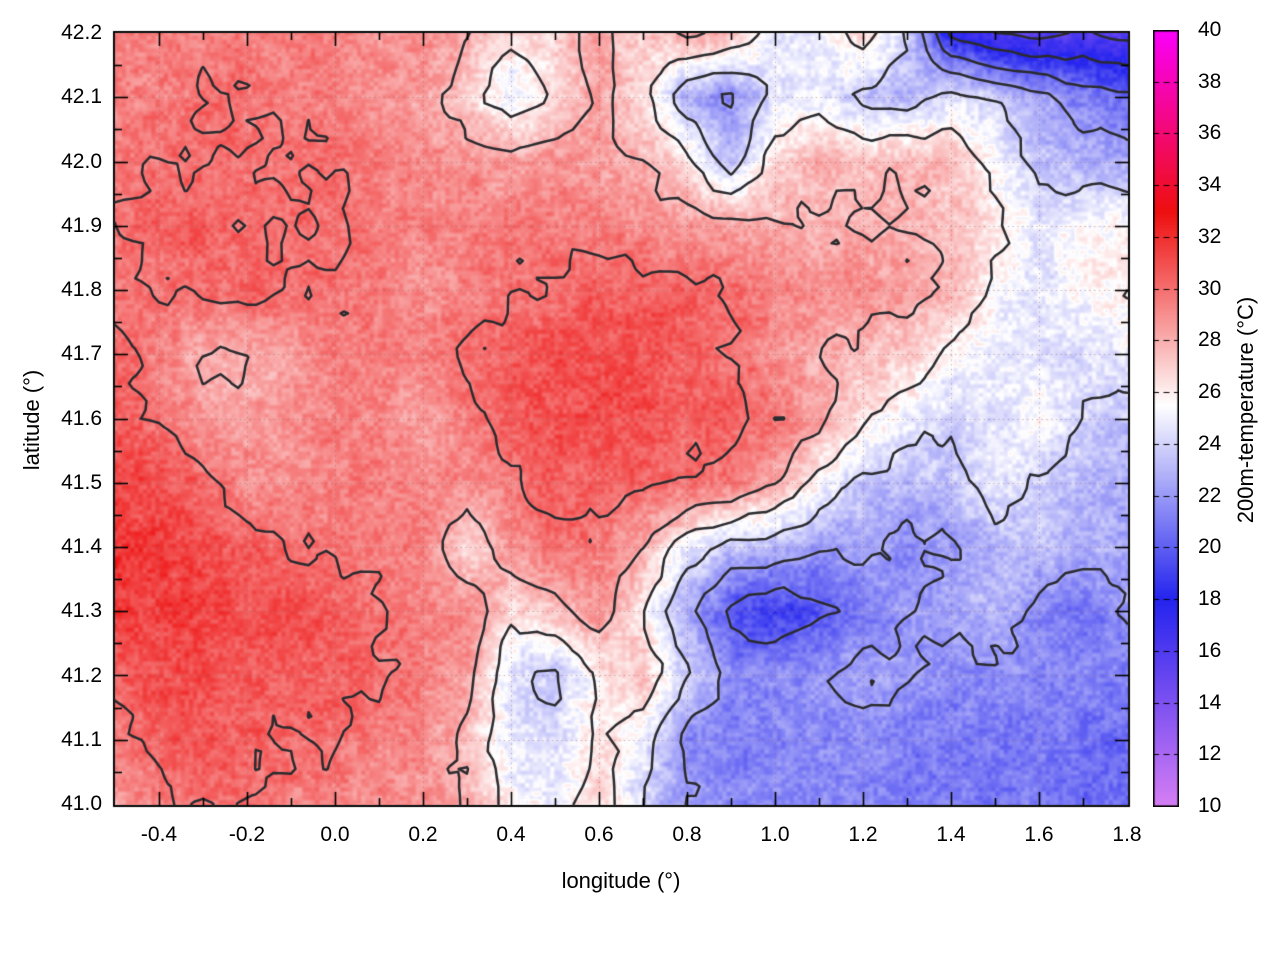 This screenshot has width=1280, height=960. Describe the element at coordinates (81, 546) in the screenshot. I see `y-tick-label: 41.4` at that location.